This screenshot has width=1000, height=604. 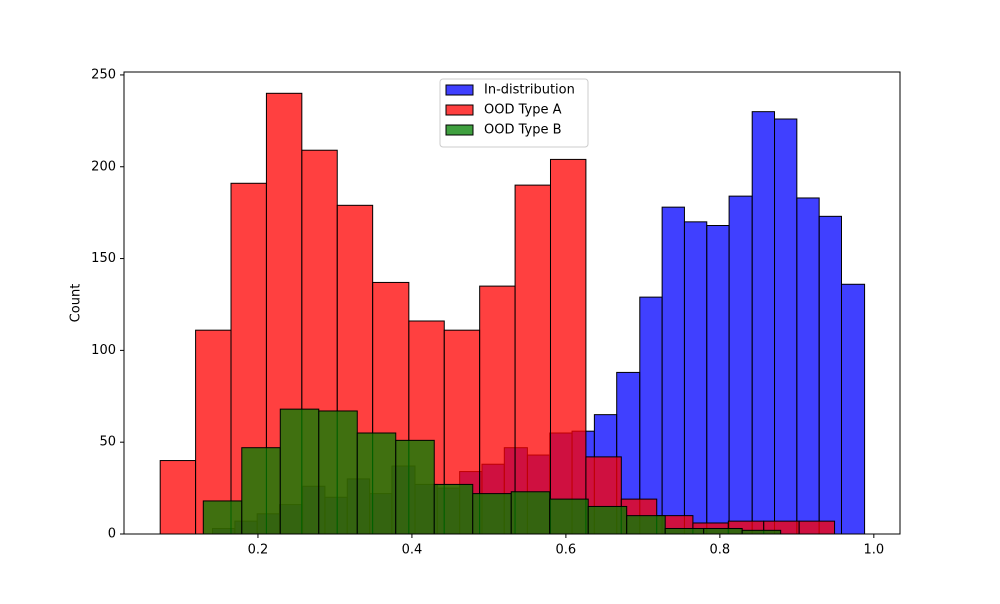 What do you see at coordinates (873, 550) in the screenshot?
I see `x-tick-label: 1.0` at bounding box center [873, 550].